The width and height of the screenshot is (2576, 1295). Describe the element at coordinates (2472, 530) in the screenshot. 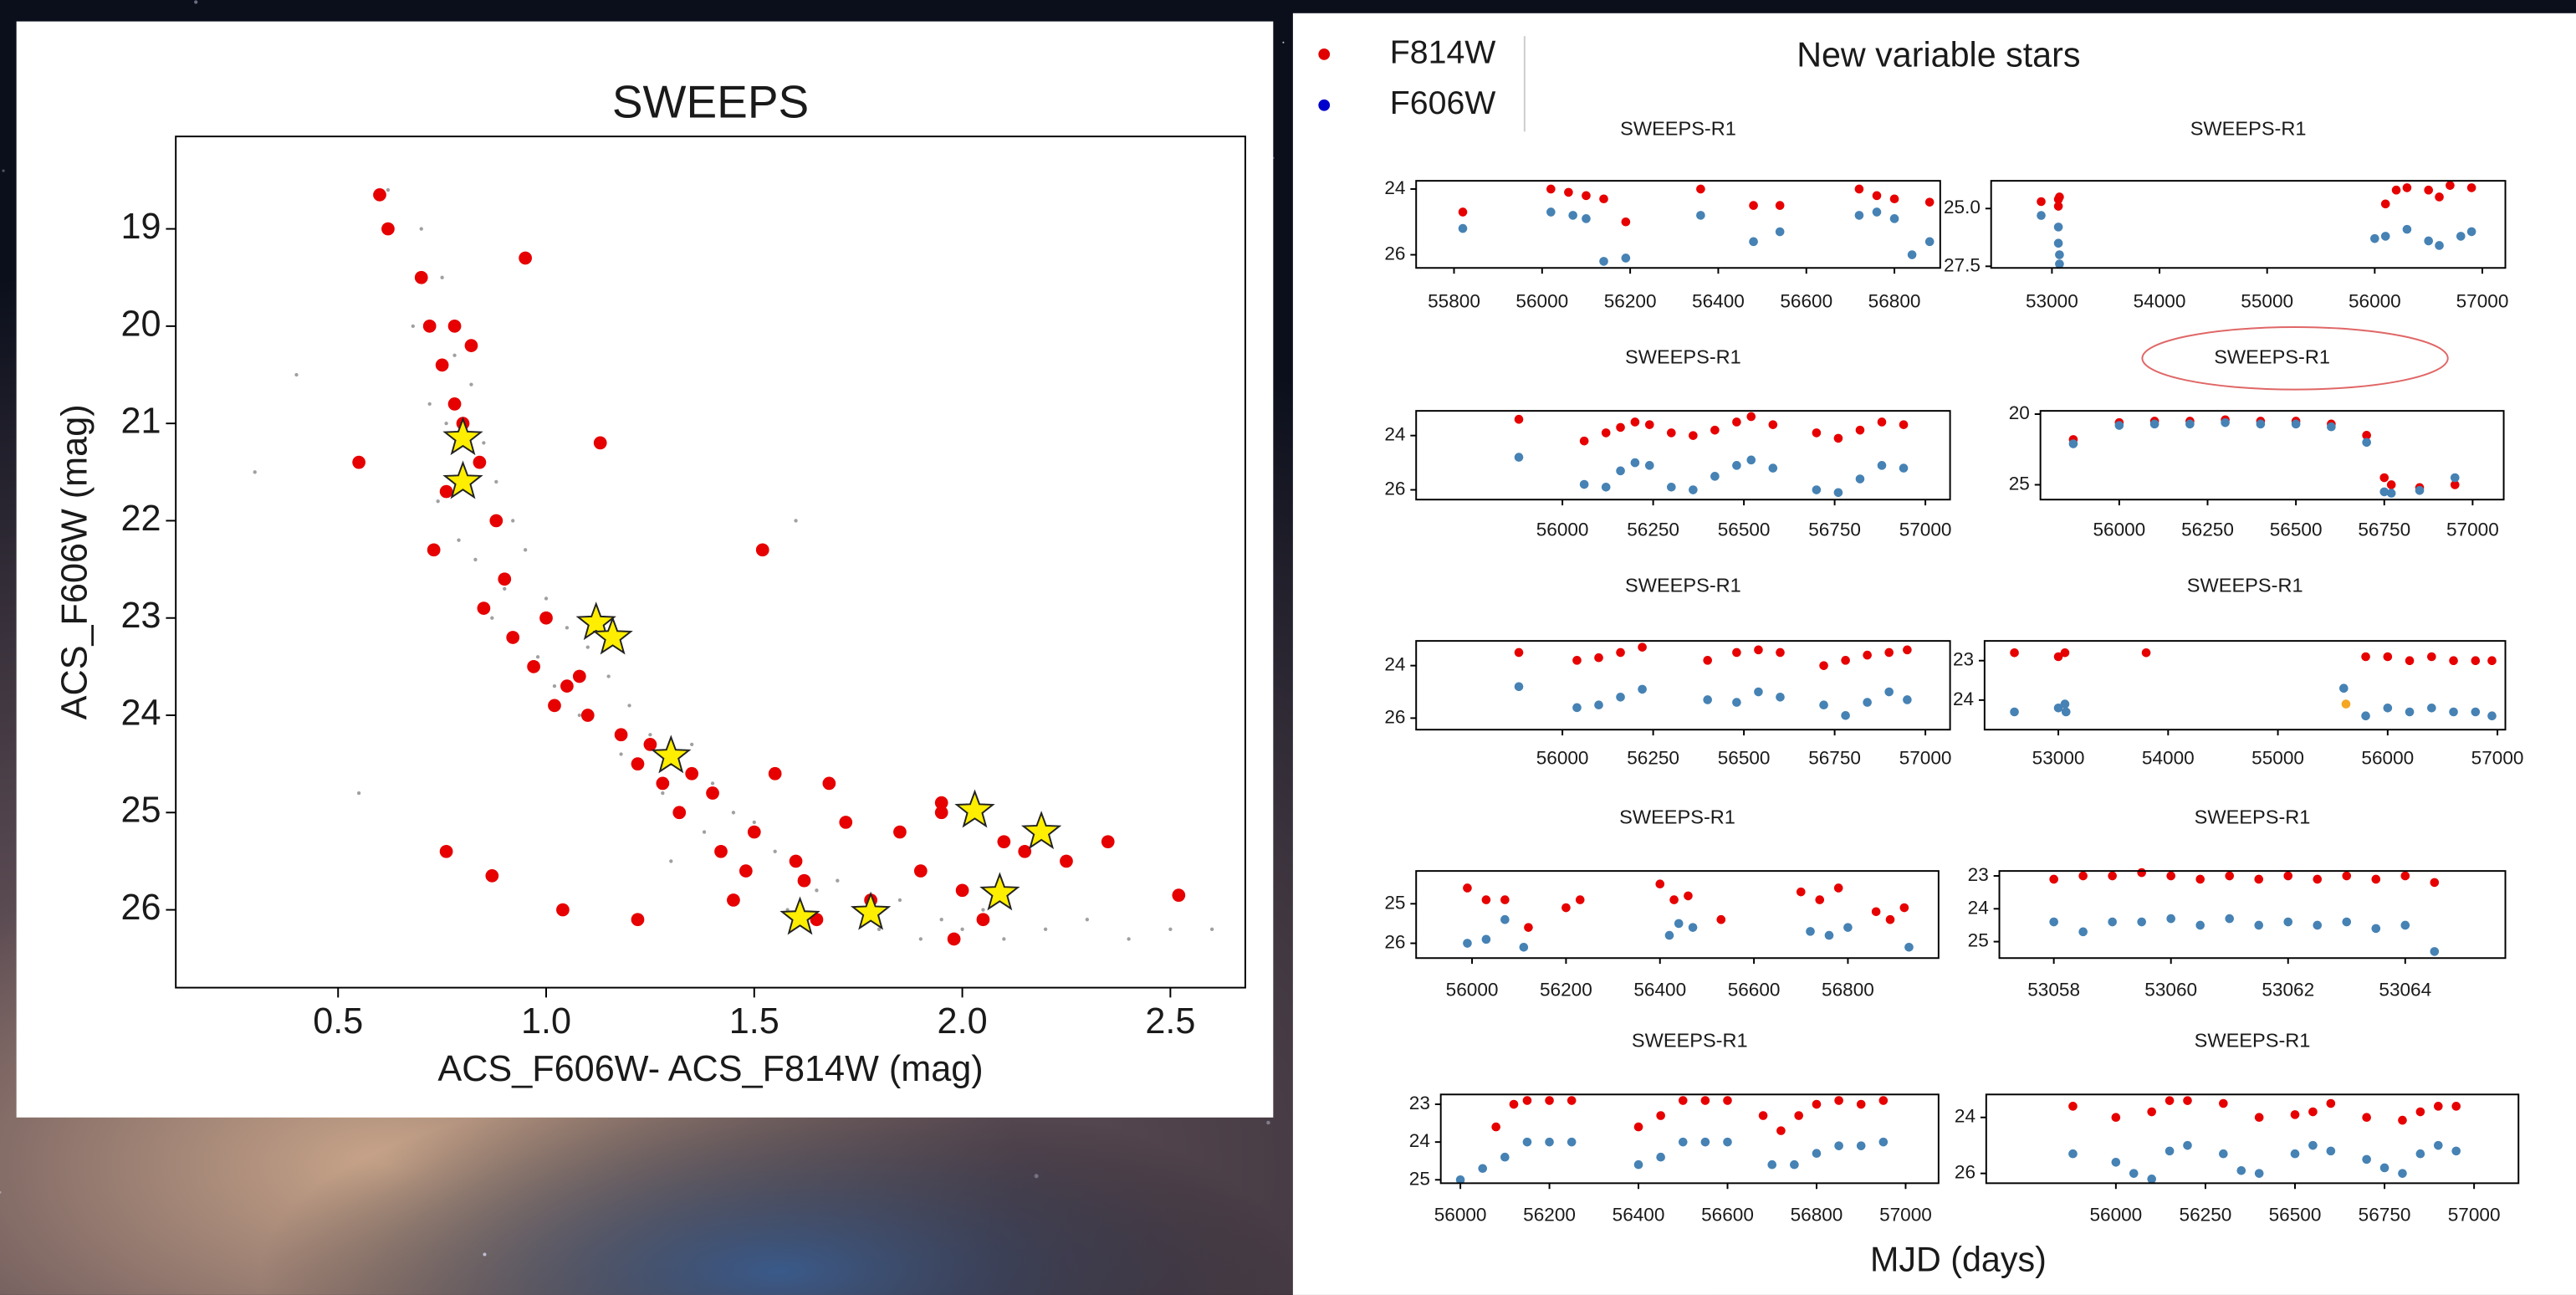

I see `x-tick-label: 57000` at that location.